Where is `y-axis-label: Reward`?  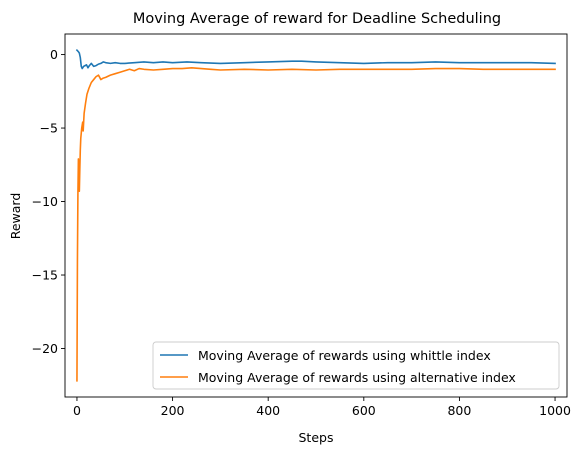
y-axis-label: Reward is located at coordinates (15, 216).